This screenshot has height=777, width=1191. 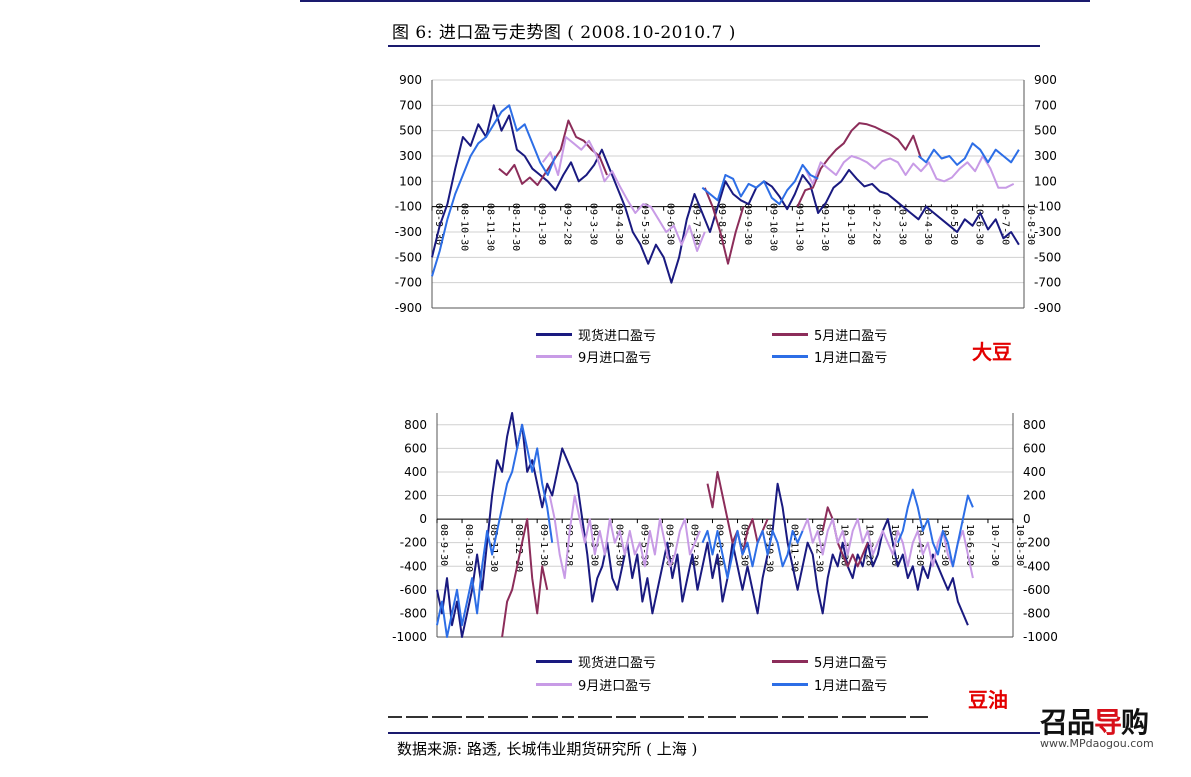 I want to click on figure-source: 数据来源: 路透, 长城伟业期货研究所 ( 上海 ), so click(x=547, y=749).